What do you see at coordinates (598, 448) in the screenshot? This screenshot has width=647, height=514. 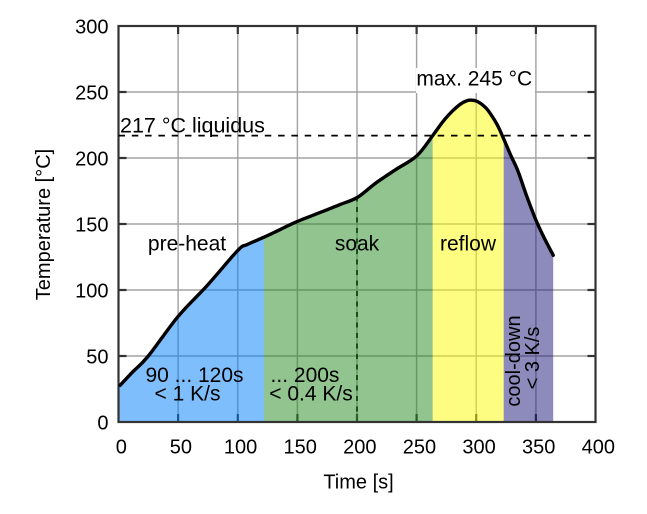 I see `svg-text: 400` at bounding box center [598, 448].